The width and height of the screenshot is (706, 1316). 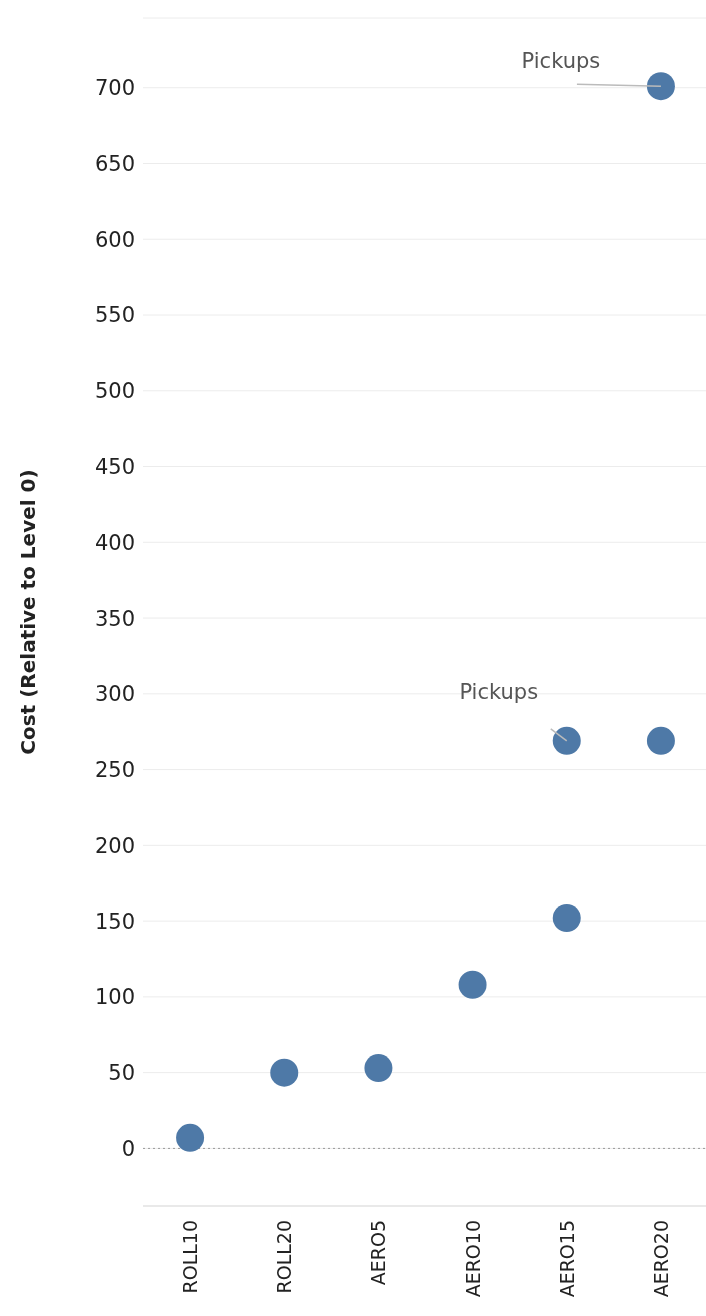 What do you see at coordinates (114, 88) in the screenshot?
I see `y-tick-label: 700` at bounding box center [114, 88].